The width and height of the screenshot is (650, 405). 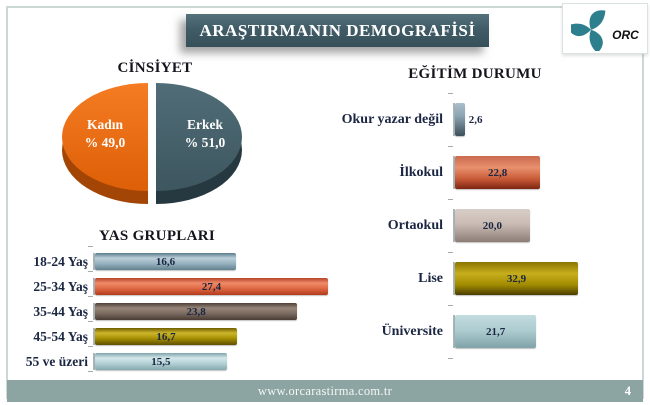 I want to click on pie-slice-erkek, so click(x=199, y=143).